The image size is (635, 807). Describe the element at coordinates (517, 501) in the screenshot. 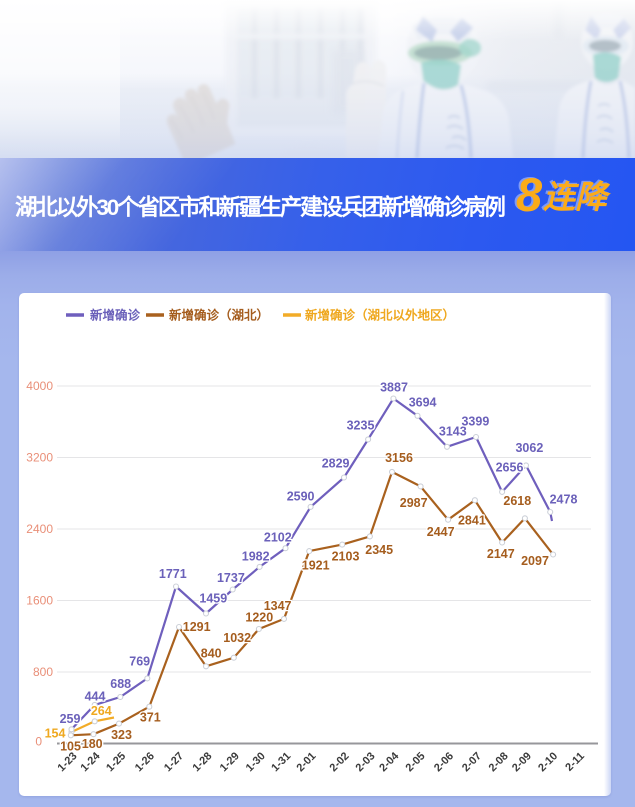

I see `svg-text: 2618` at that location.